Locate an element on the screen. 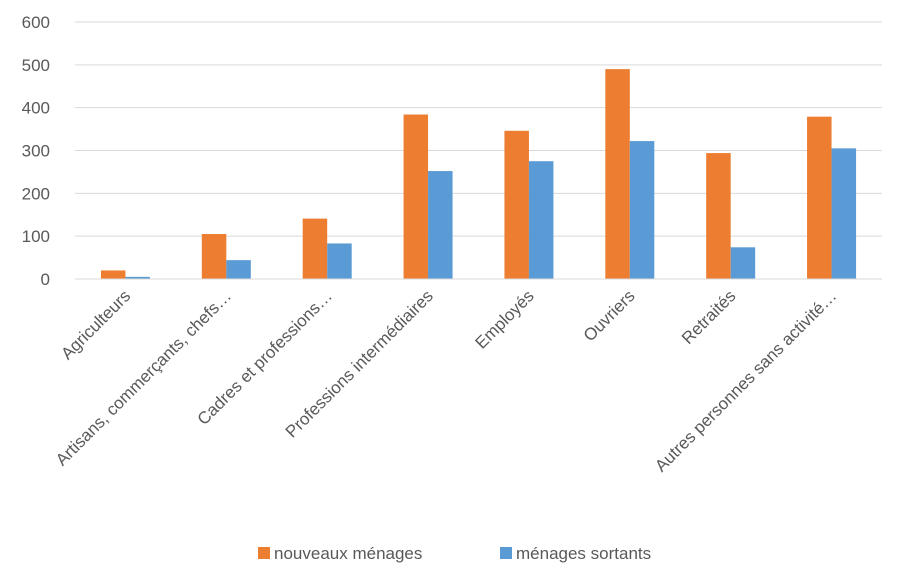 The image size is (897, 573). legend-swatch-nouveaux-menages is located at coordinates (264, 553).